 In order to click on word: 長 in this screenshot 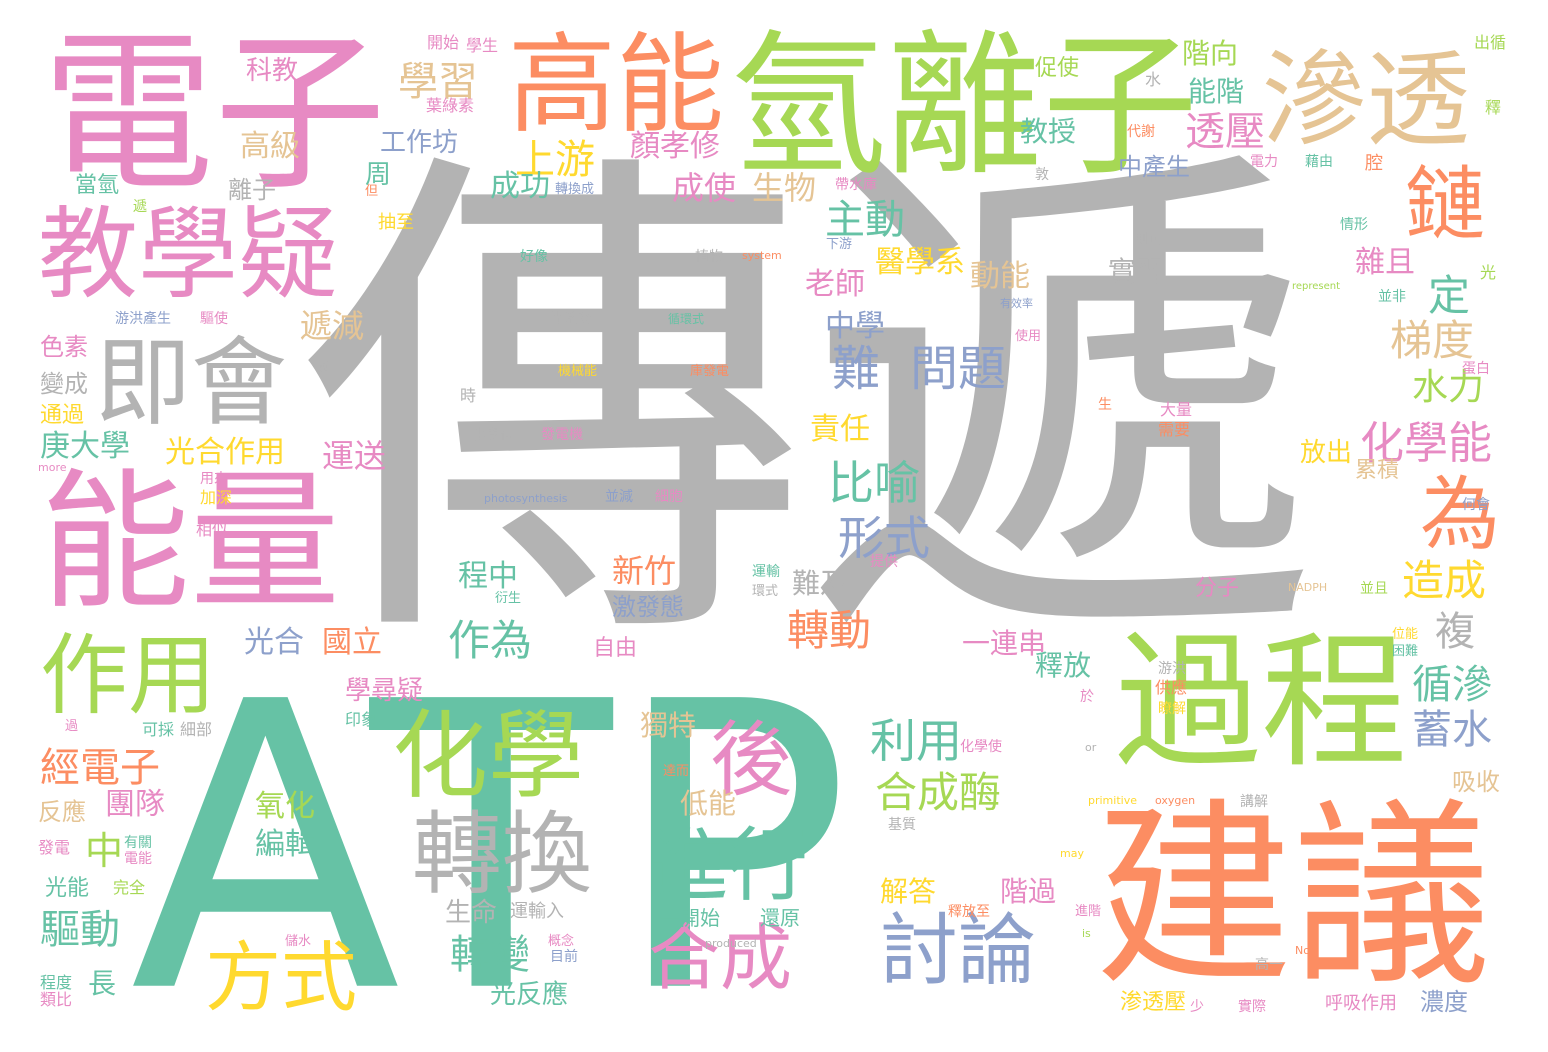, I will do `click(102, 983)`.